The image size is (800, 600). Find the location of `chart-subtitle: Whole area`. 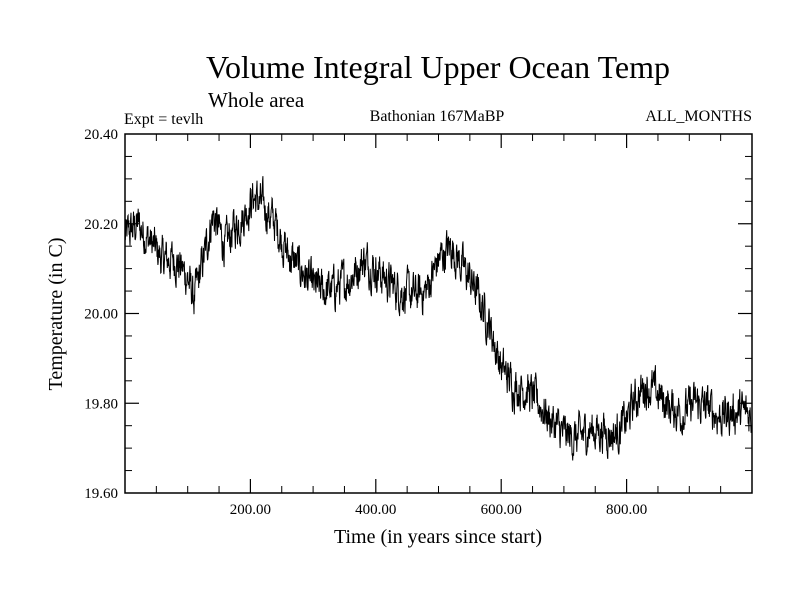

chart-subtitle: Whole area is located at coordinates (256, 100).